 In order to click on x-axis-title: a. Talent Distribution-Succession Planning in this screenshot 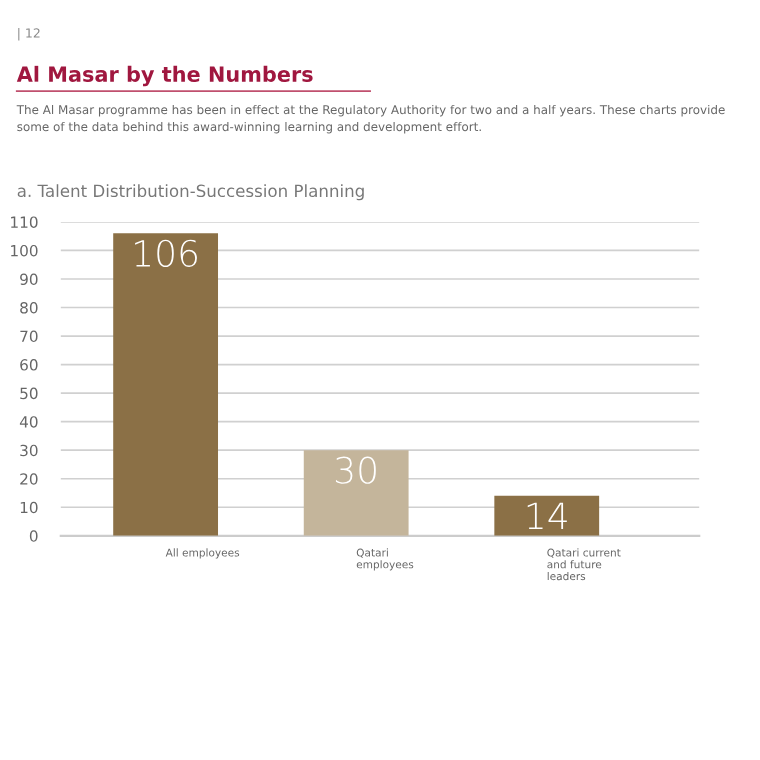, I will do `click(190, 192)`.